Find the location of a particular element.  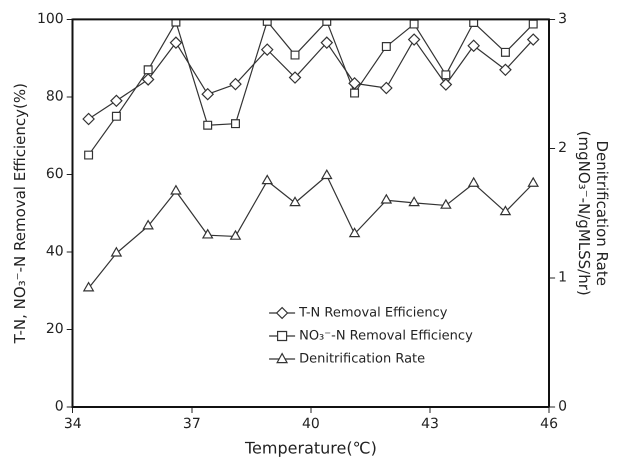

x-tick-label: 34 is located at coordinates (73, 424).